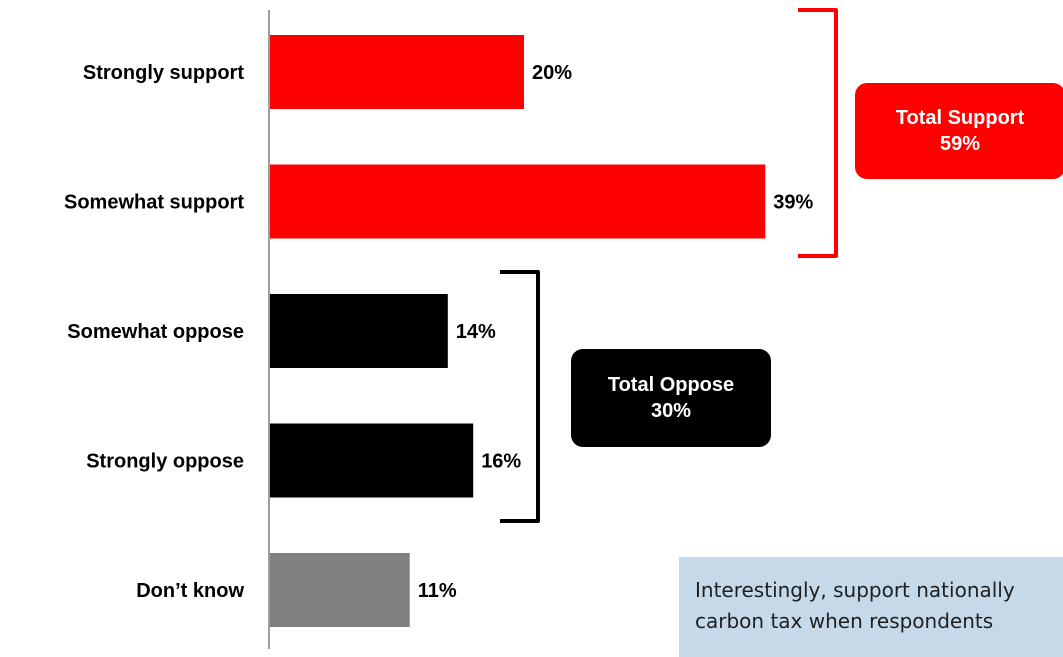  What do you see at coordinates (671, 411) in the screenshot?
I see `total-oppose-value: 30%` at bounding box center [671, 411].